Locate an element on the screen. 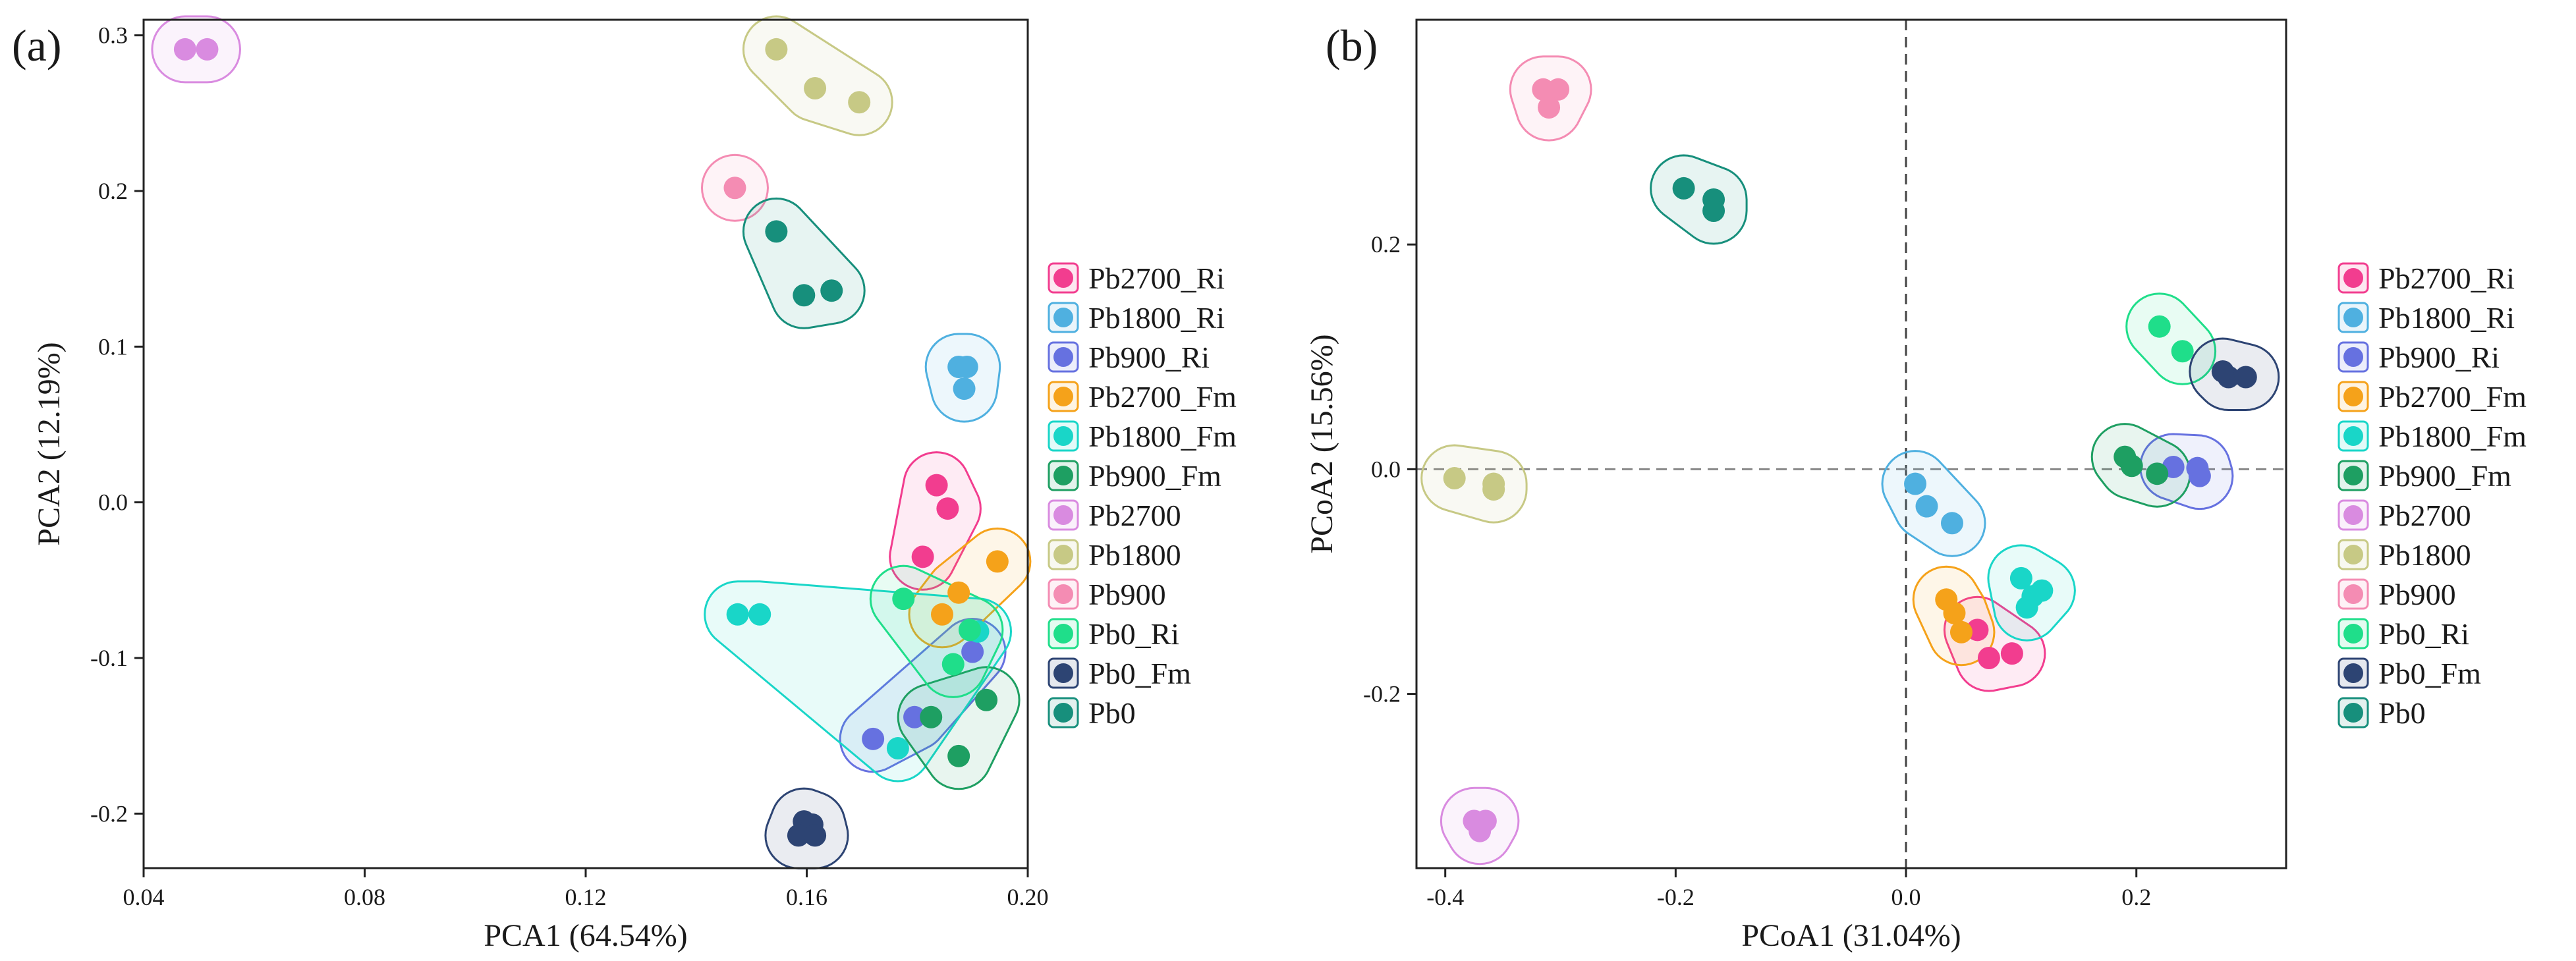 This screenshot has width=2576, height=961. legend-label: Pb900_Fm is located at coordinates (1154, 476).